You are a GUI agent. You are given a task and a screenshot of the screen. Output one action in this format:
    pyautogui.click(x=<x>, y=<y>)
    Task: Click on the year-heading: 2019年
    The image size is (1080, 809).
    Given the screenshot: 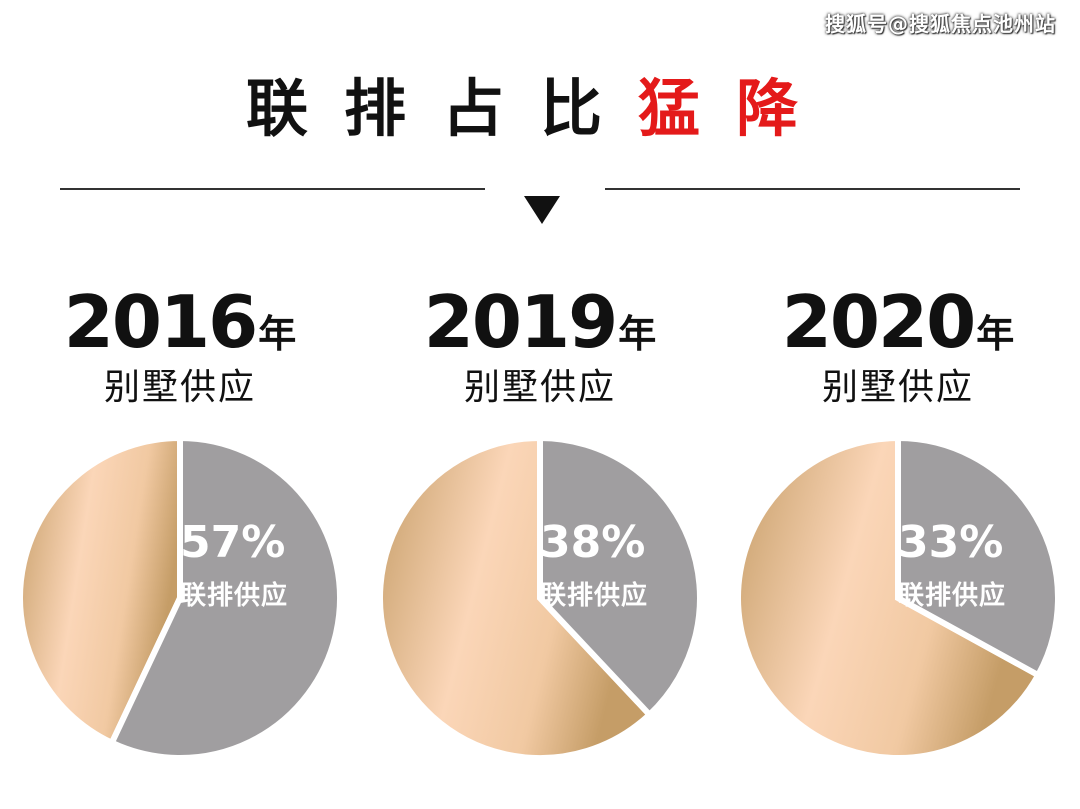 What is the action you would take?
    pyautogui.click(x=540, y=322)
    